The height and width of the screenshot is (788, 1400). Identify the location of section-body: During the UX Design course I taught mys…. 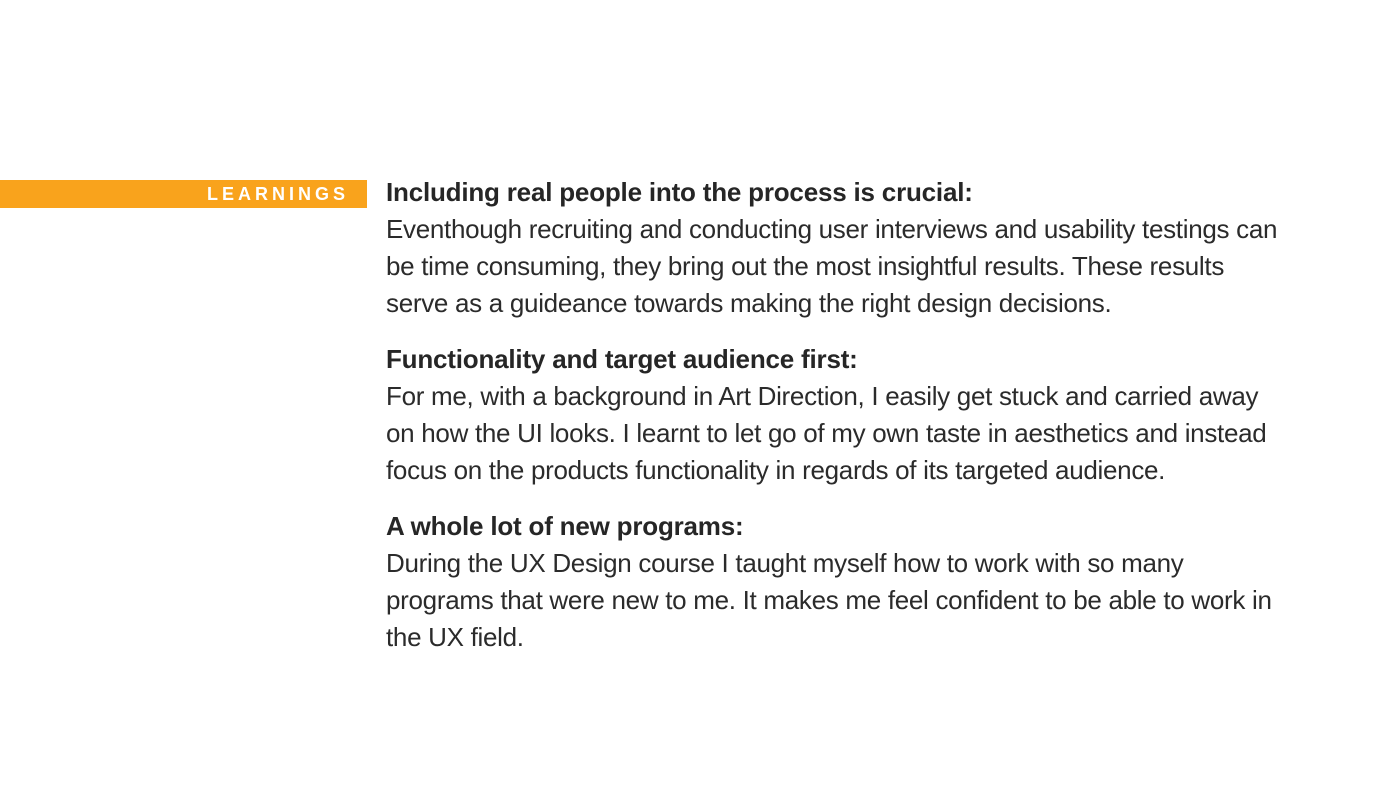
(829, 600).